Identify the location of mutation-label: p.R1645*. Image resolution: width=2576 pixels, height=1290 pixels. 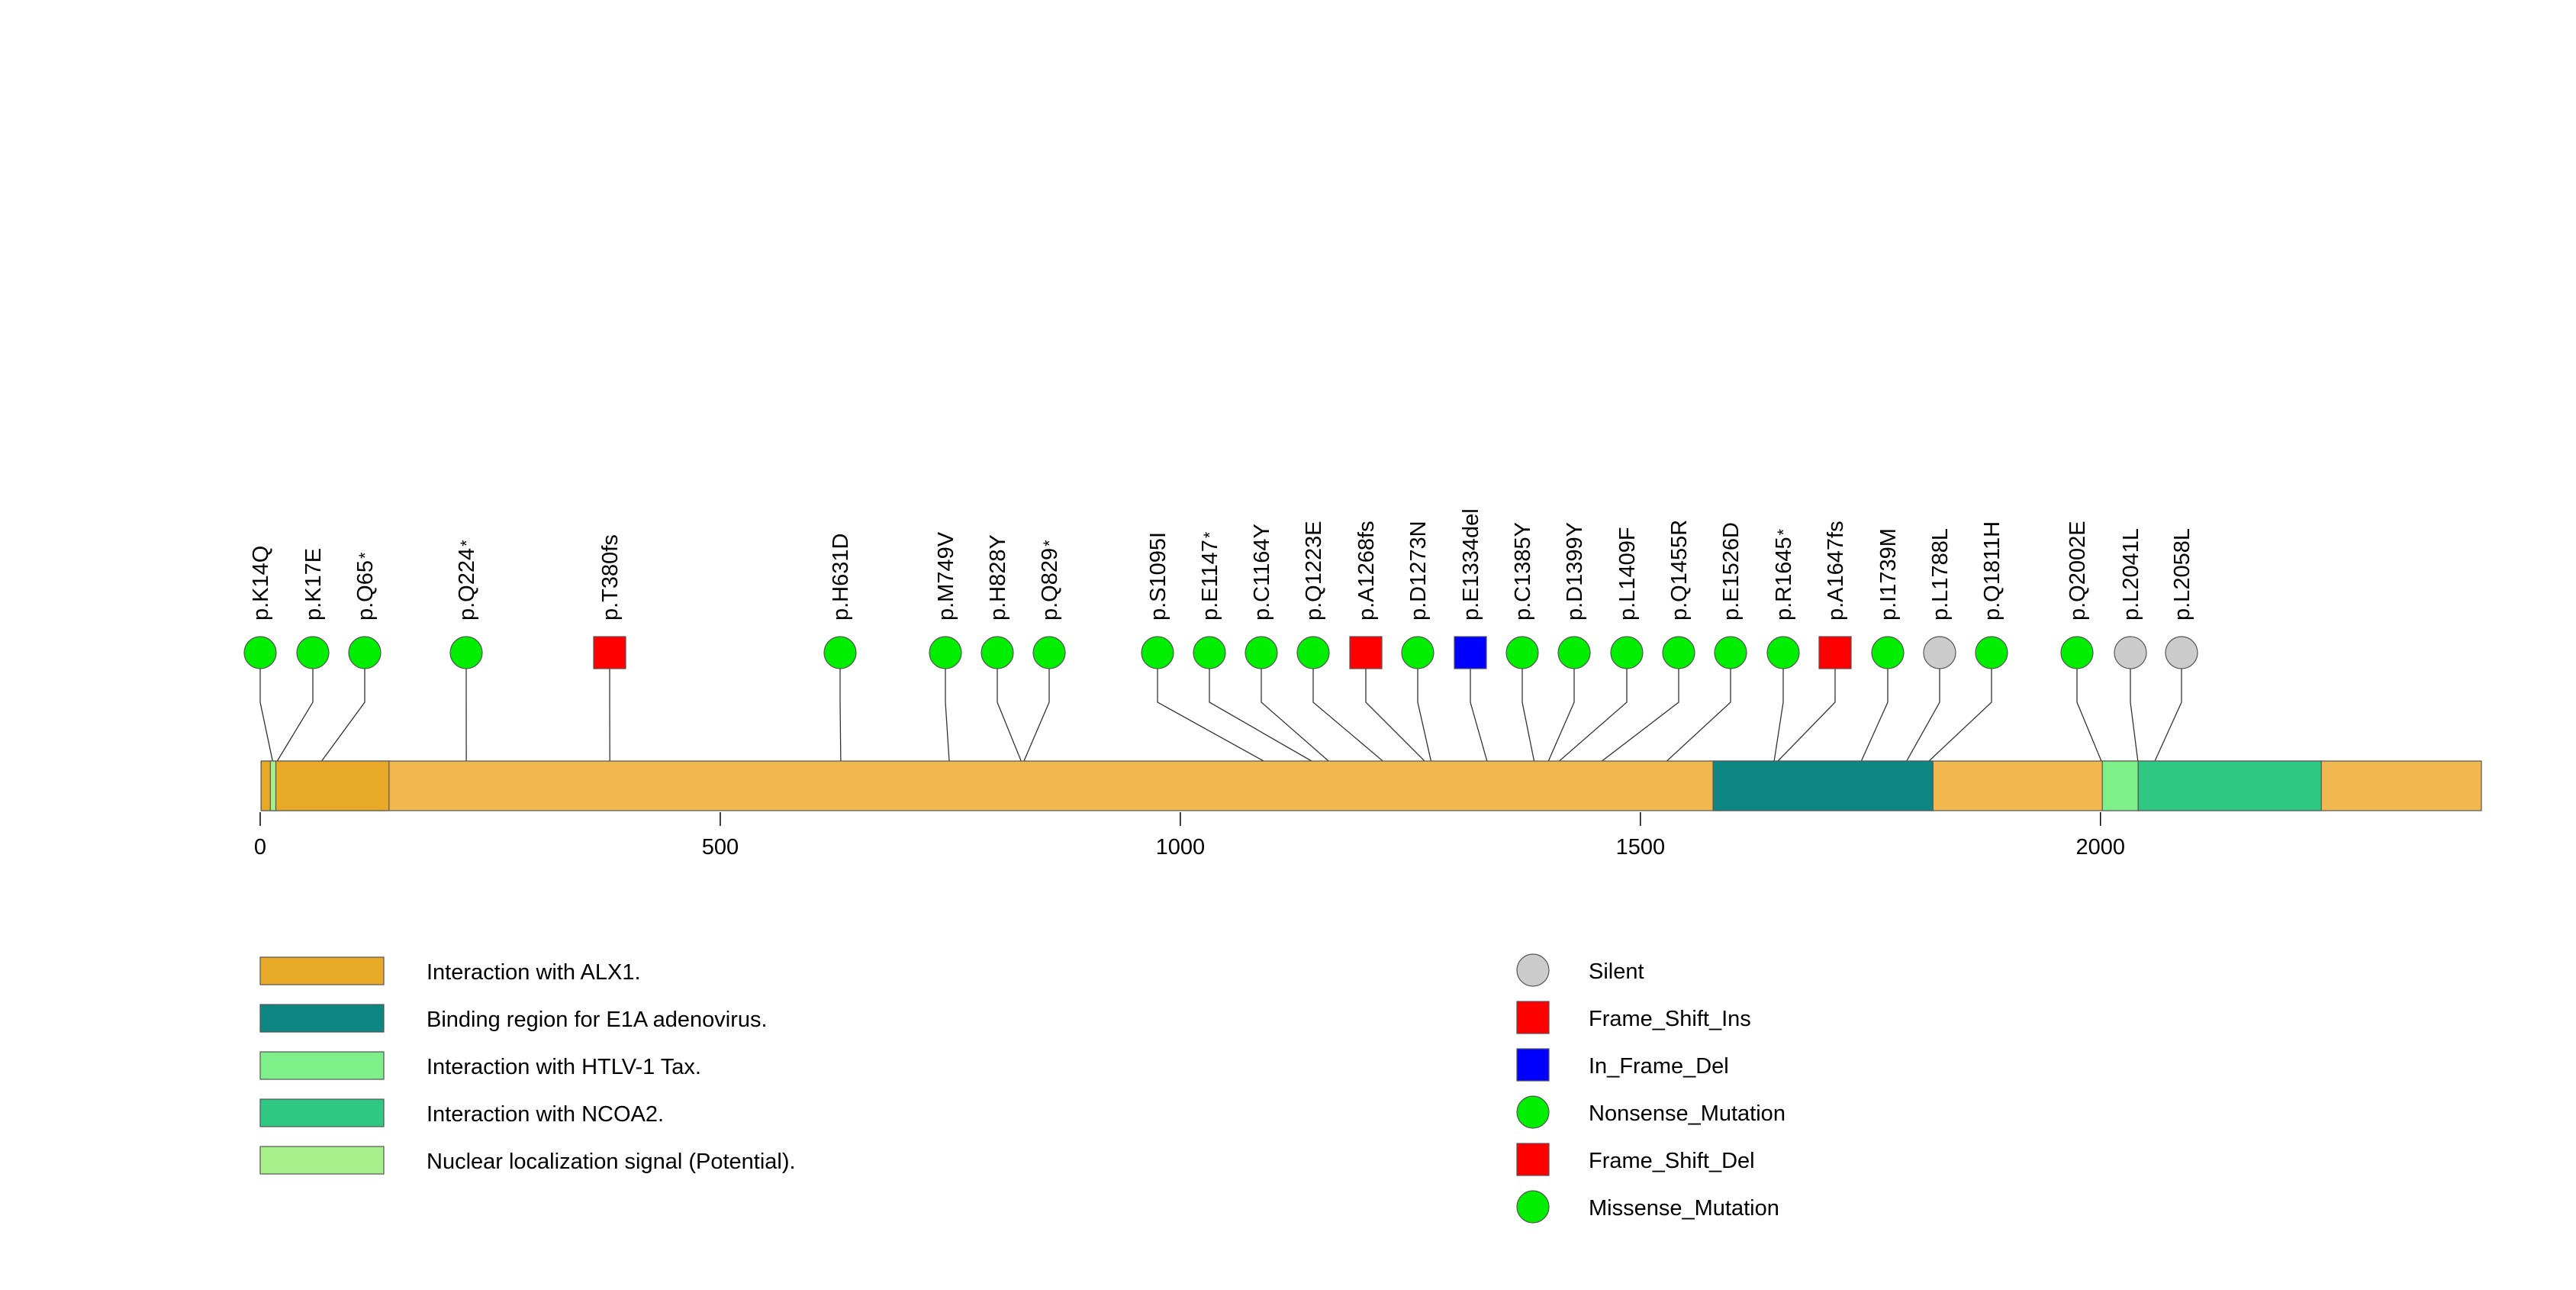
(1784, 575).